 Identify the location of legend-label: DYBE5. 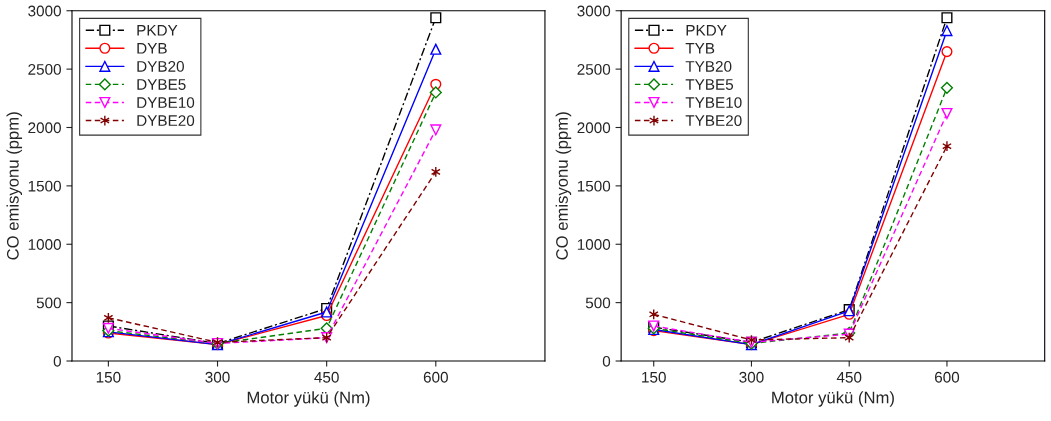
(161, 84).